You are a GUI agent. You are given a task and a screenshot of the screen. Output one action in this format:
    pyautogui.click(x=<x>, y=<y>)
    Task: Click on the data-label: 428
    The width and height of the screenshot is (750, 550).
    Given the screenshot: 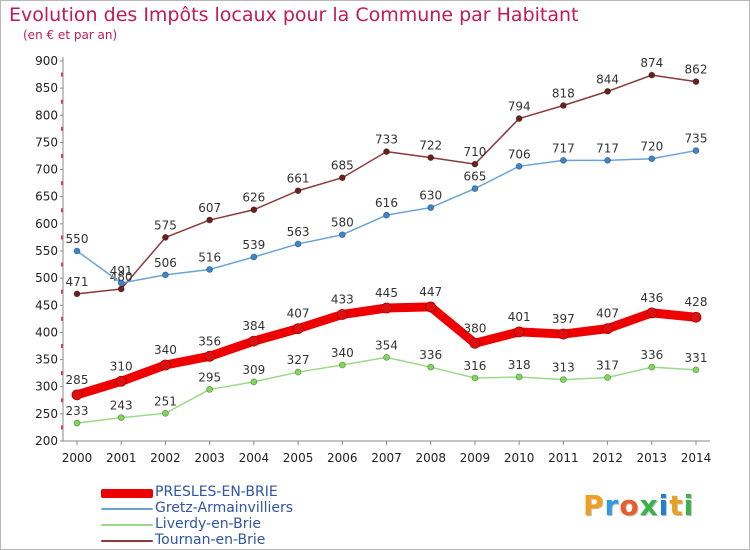 What is the action you would take?
    pyautogui.click(x=696, y=302)
    